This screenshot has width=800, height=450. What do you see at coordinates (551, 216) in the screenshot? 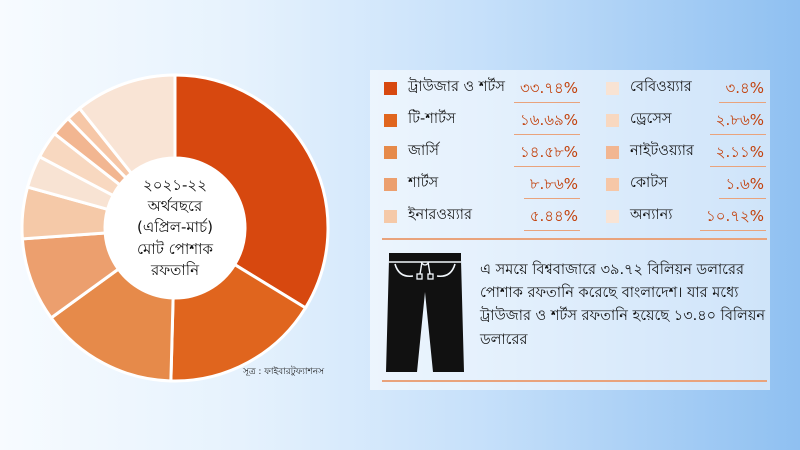
I see `legend-value: ৫.৪৪%` at bounding box center [551, 216].